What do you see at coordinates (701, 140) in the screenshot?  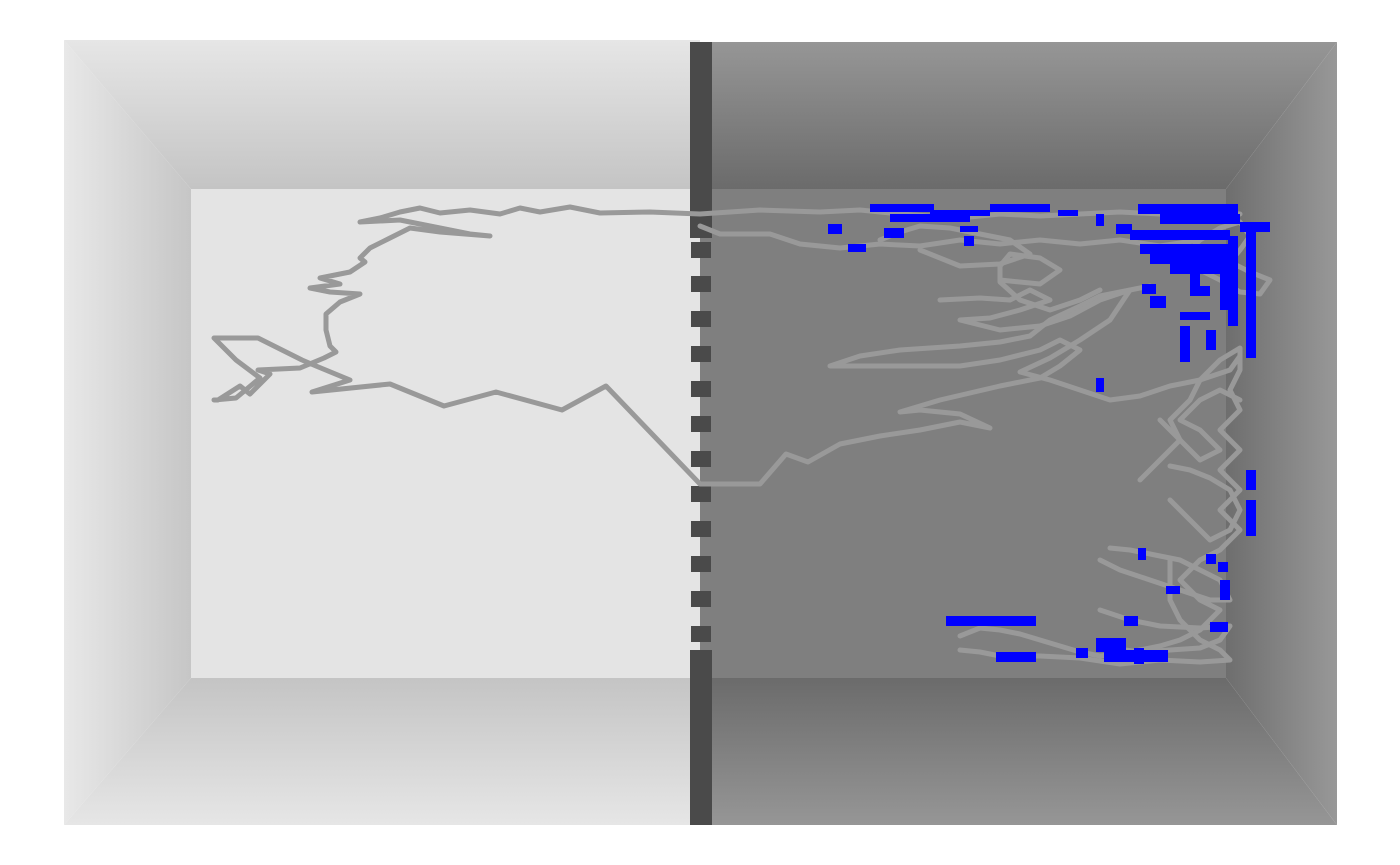 I see `divider-upper` at bounding box center [701, 140].